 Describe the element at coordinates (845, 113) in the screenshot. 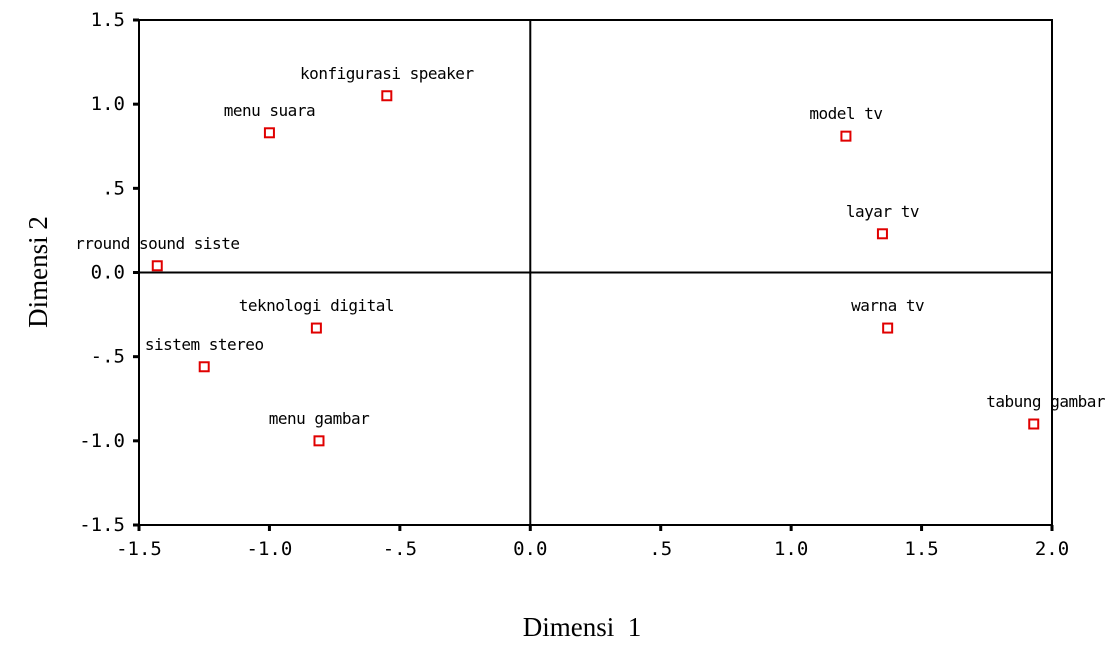

I see `point-label: model tv` at that location.